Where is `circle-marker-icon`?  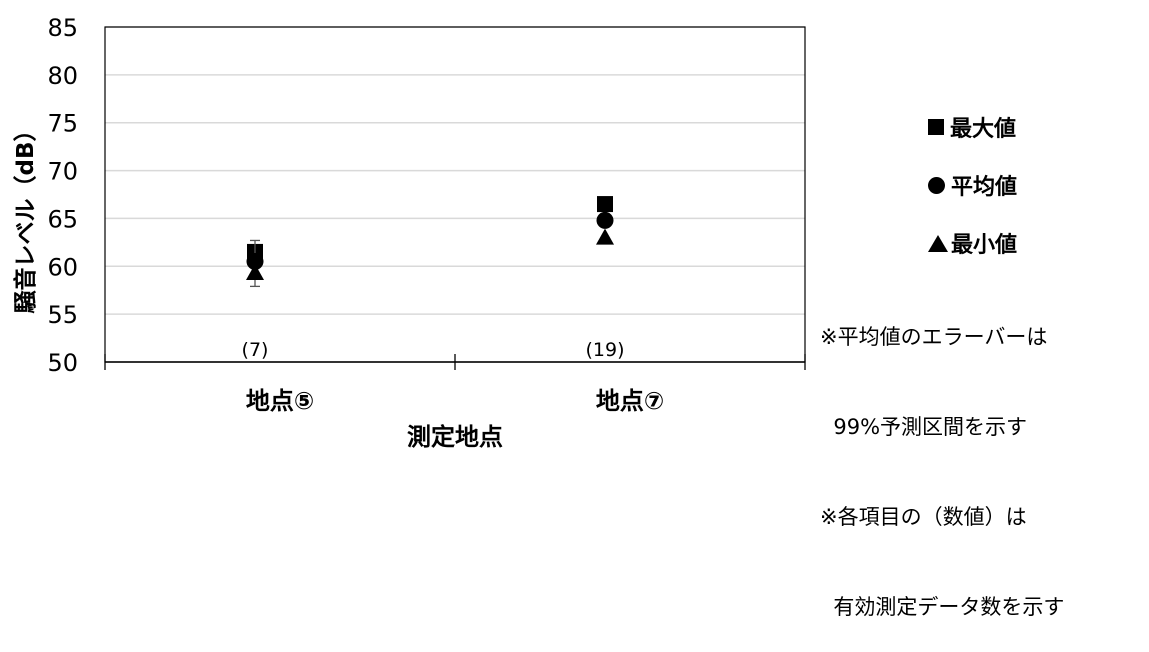 circle-marker-icon is located at coordinates (936, 185).